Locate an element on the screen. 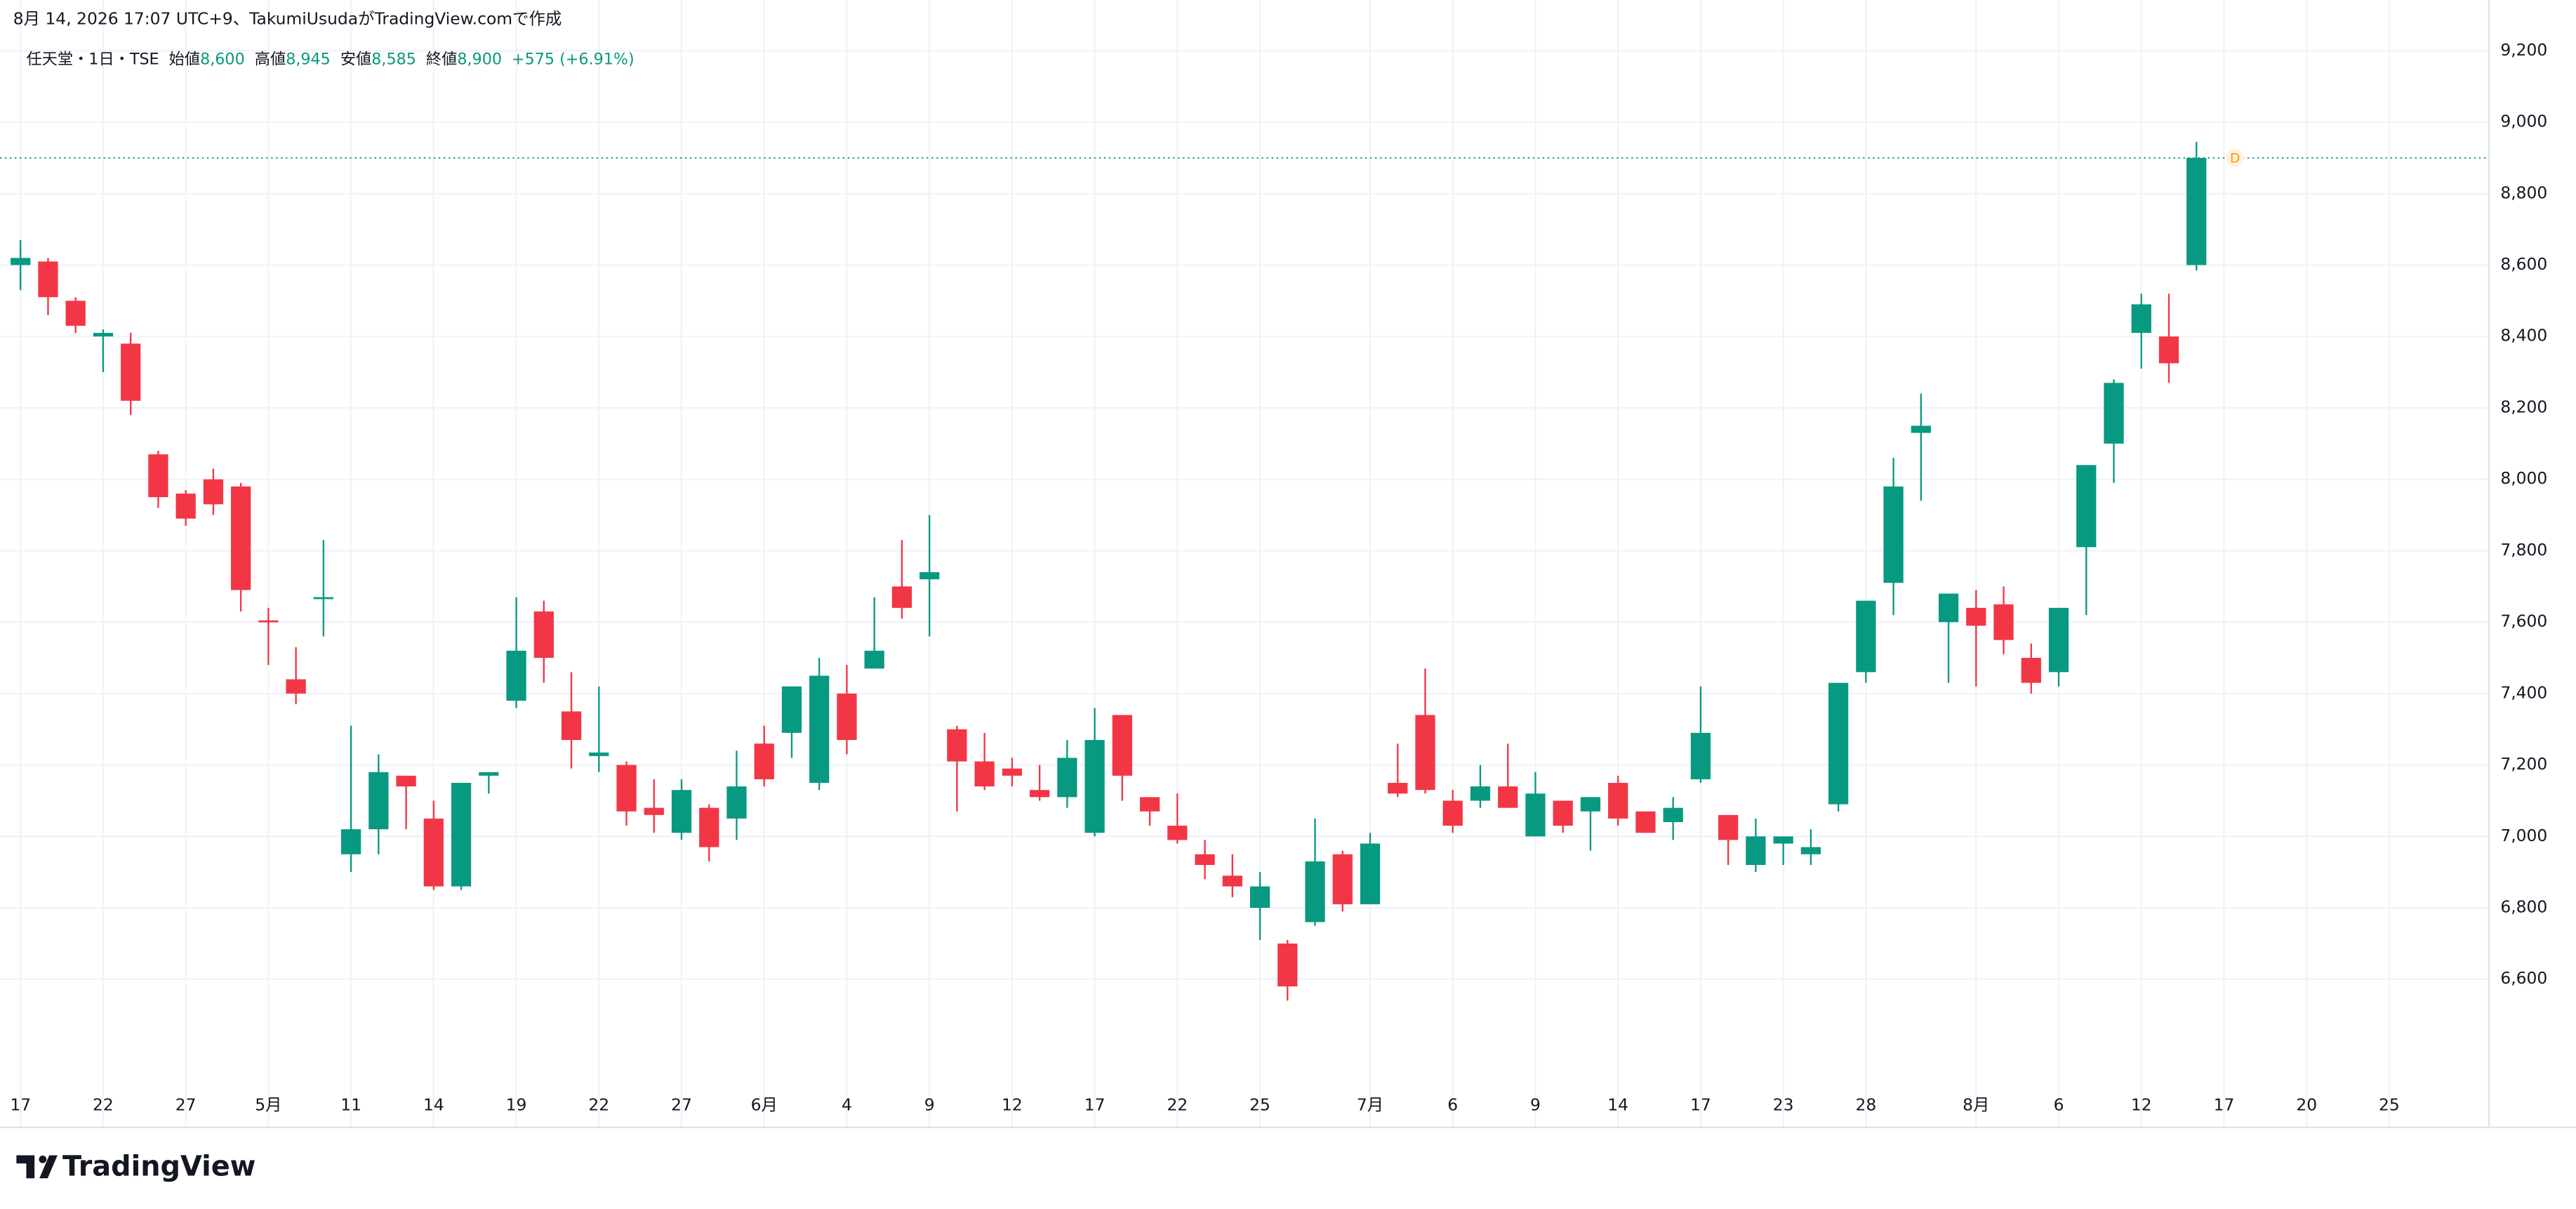 The image size is (2576, 1209). legend-value: 8,585 is located at coordinates (393, 59).